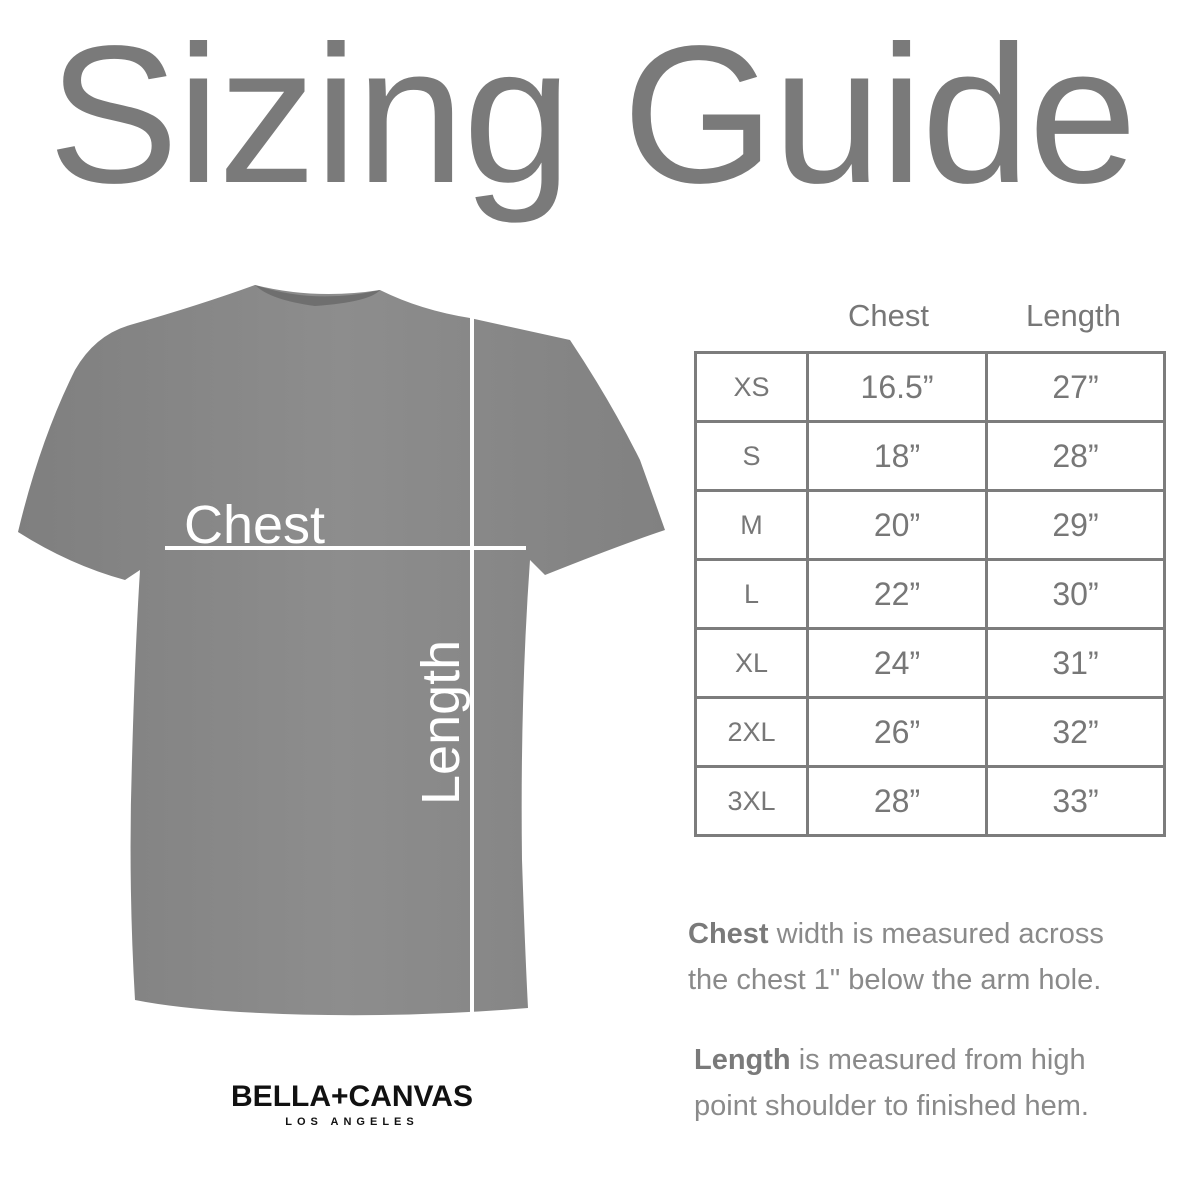 The width and height of the screenshot is (1200, 1200). I want to click on cell-length: 30”, so click(1075, 594).